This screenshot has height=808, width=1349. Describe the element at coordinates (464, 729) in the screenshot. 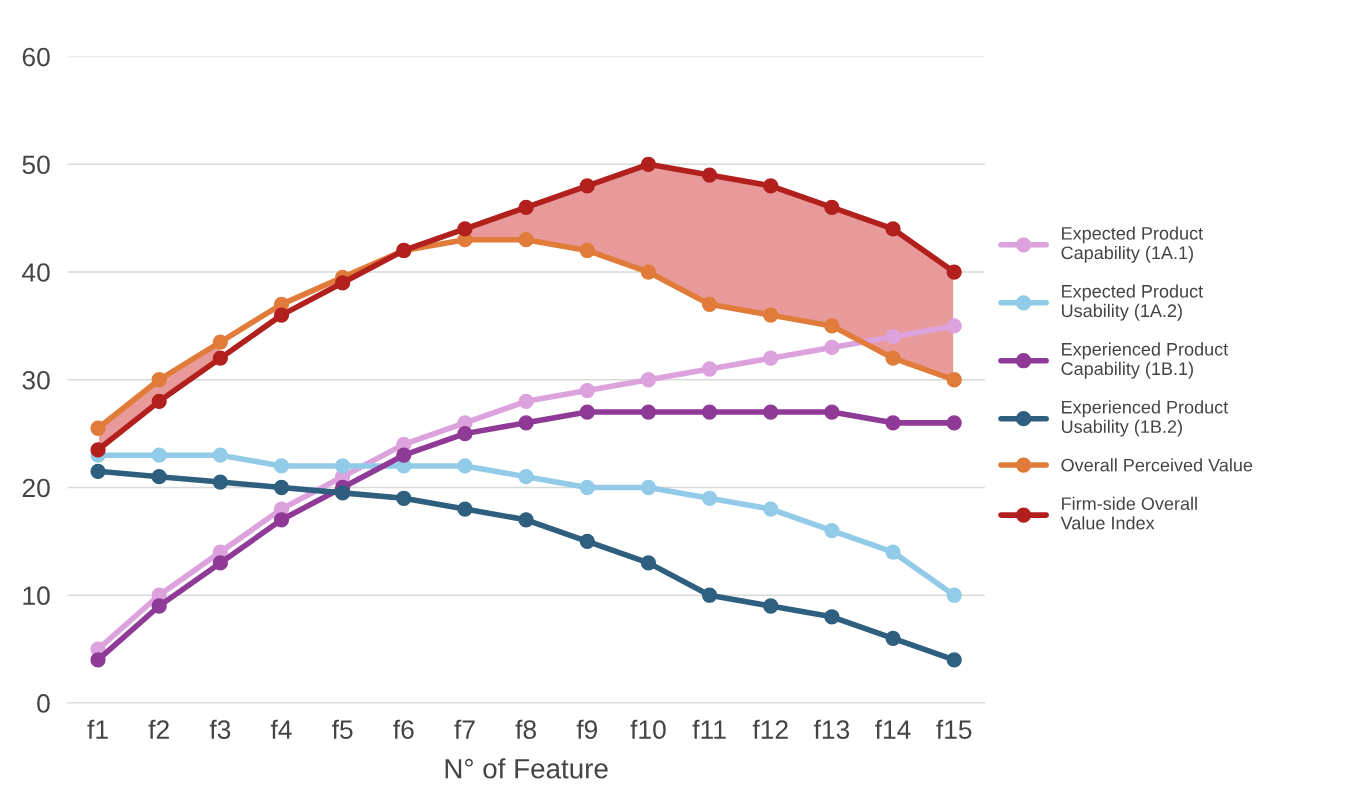

I see `x-tick-label: f7` at that location.